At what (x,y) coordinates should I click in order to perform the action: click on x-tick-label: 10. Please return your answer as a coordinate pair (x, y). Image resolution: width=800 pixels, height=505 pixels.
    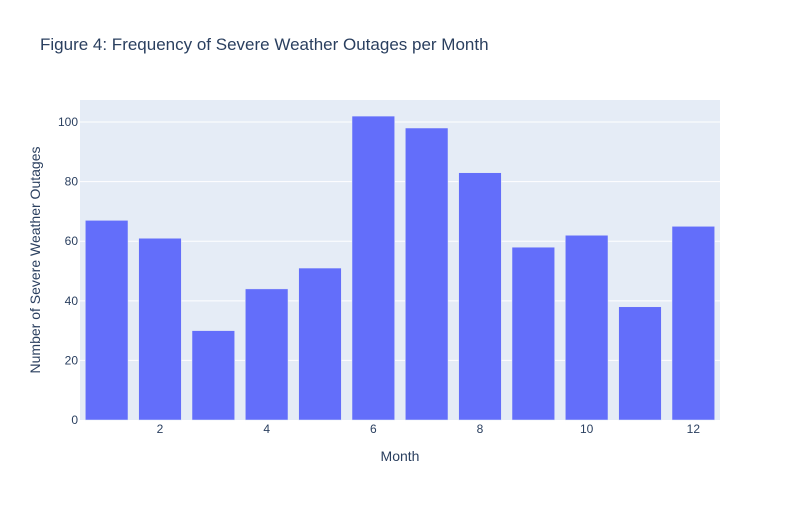
    Looking at the image, I should click on (587, 429).